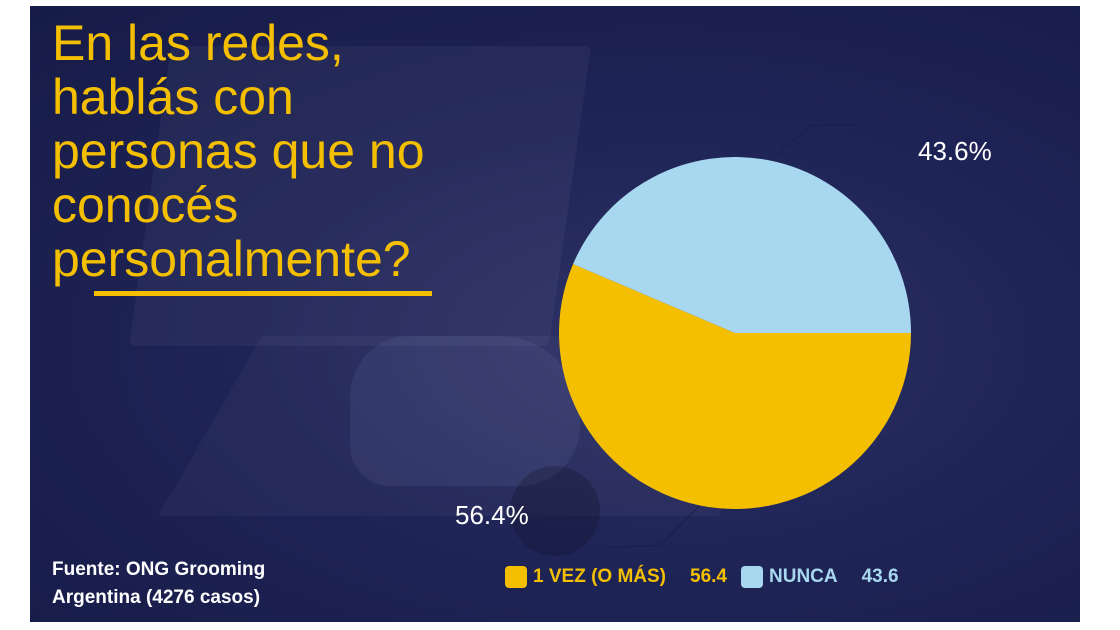 This screenshot has height=630, width=1120. I want to click on legend-label-vez: 1 VEZ (O MÁS), so click(600, 576).